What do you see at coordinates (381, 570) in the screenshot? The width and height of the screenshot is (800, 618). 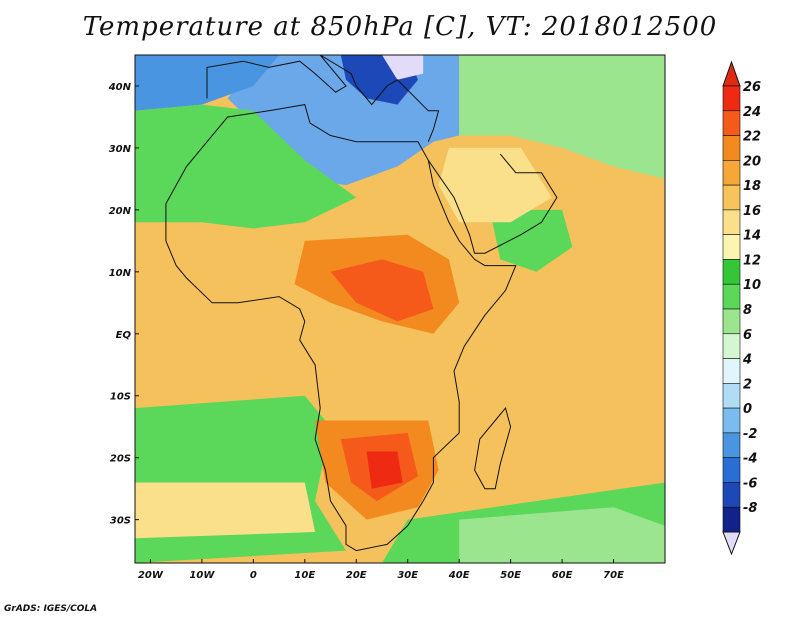 I see `longitude-tick-labels: 20W 10W 0 10E 20E 30E 40E 50E 60E 70E` at bounding box center [381, 570].